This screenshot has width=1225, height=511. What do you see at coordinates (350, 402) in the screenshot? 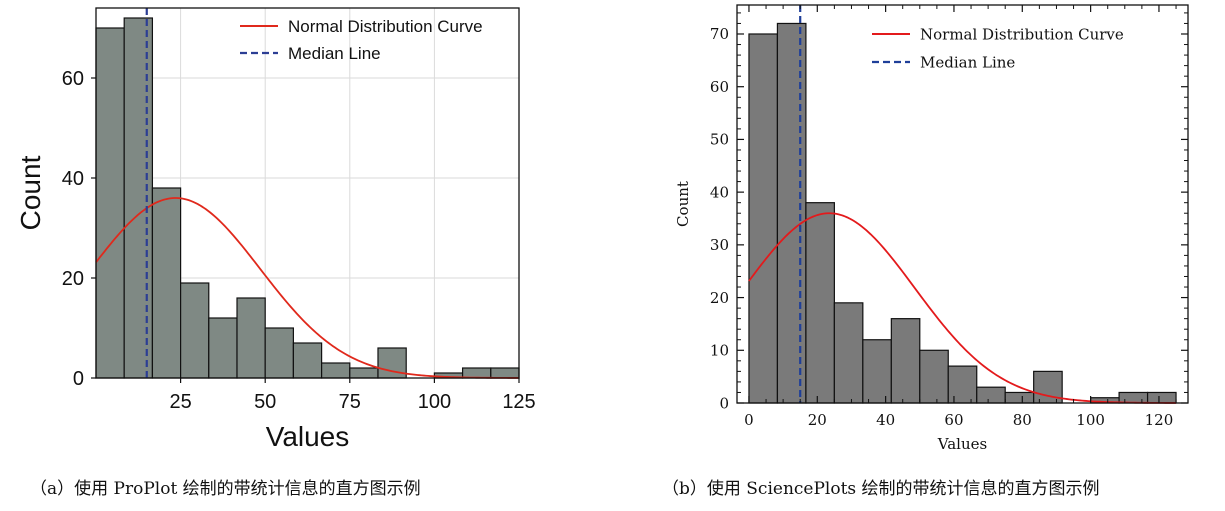
I see `x-tick-label: 75` at bounding box center [350, 402].